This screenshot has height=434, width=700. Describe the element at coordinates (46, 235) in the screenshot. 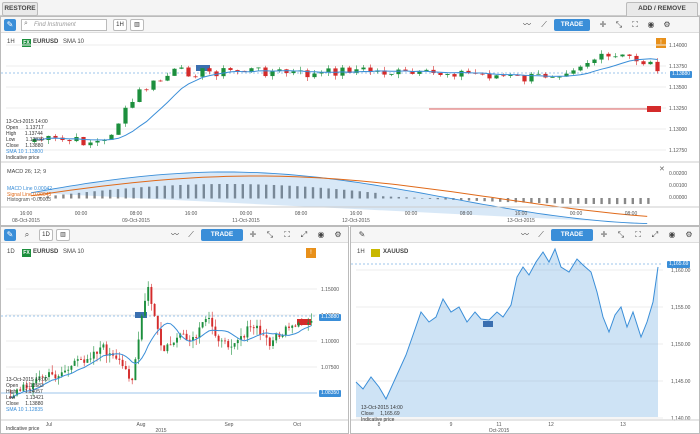

I see `timeframe-1d-button: 1D` at that location.